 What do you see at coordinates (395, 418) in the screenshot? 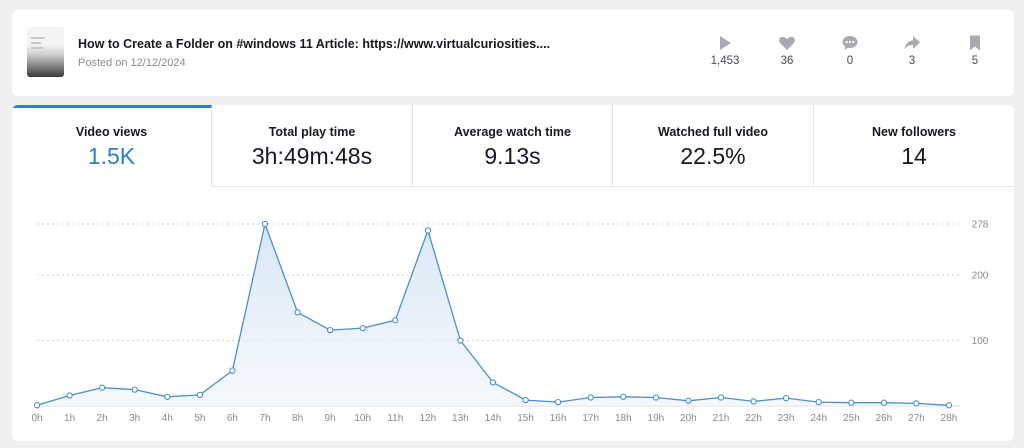
I see `x-tick-label: 11h` at bounding box center [395, 418].